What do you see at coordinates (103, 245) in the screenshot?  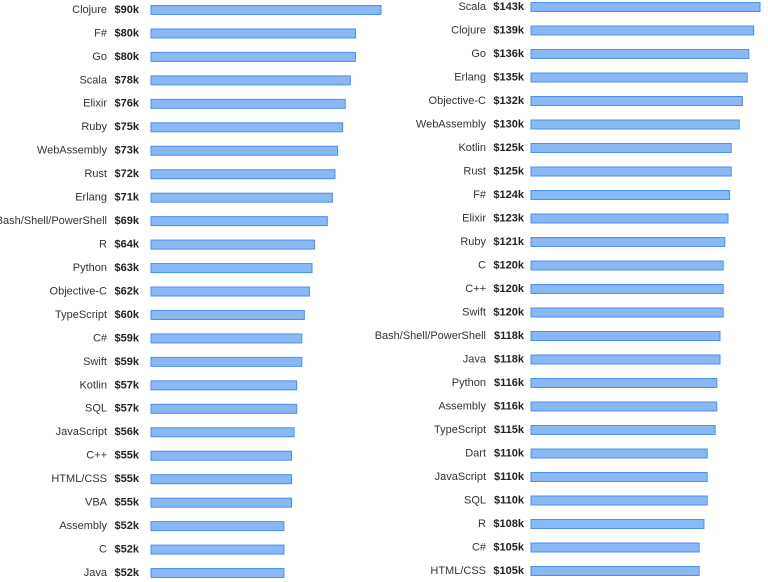 I see `category-label: R` at bounding box center [103, 245].